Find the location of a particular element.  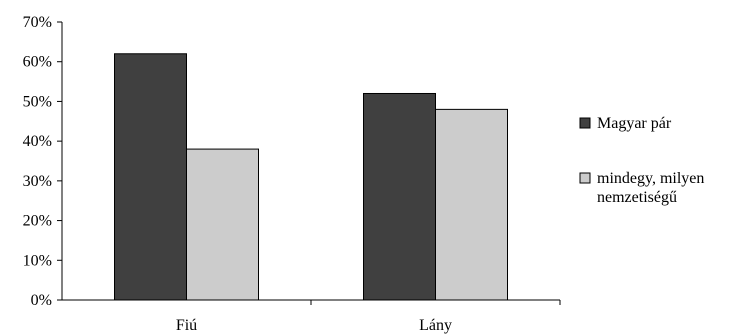

legend-label-series2-line2: nemzetiségű is located at coordinates (637, 197).